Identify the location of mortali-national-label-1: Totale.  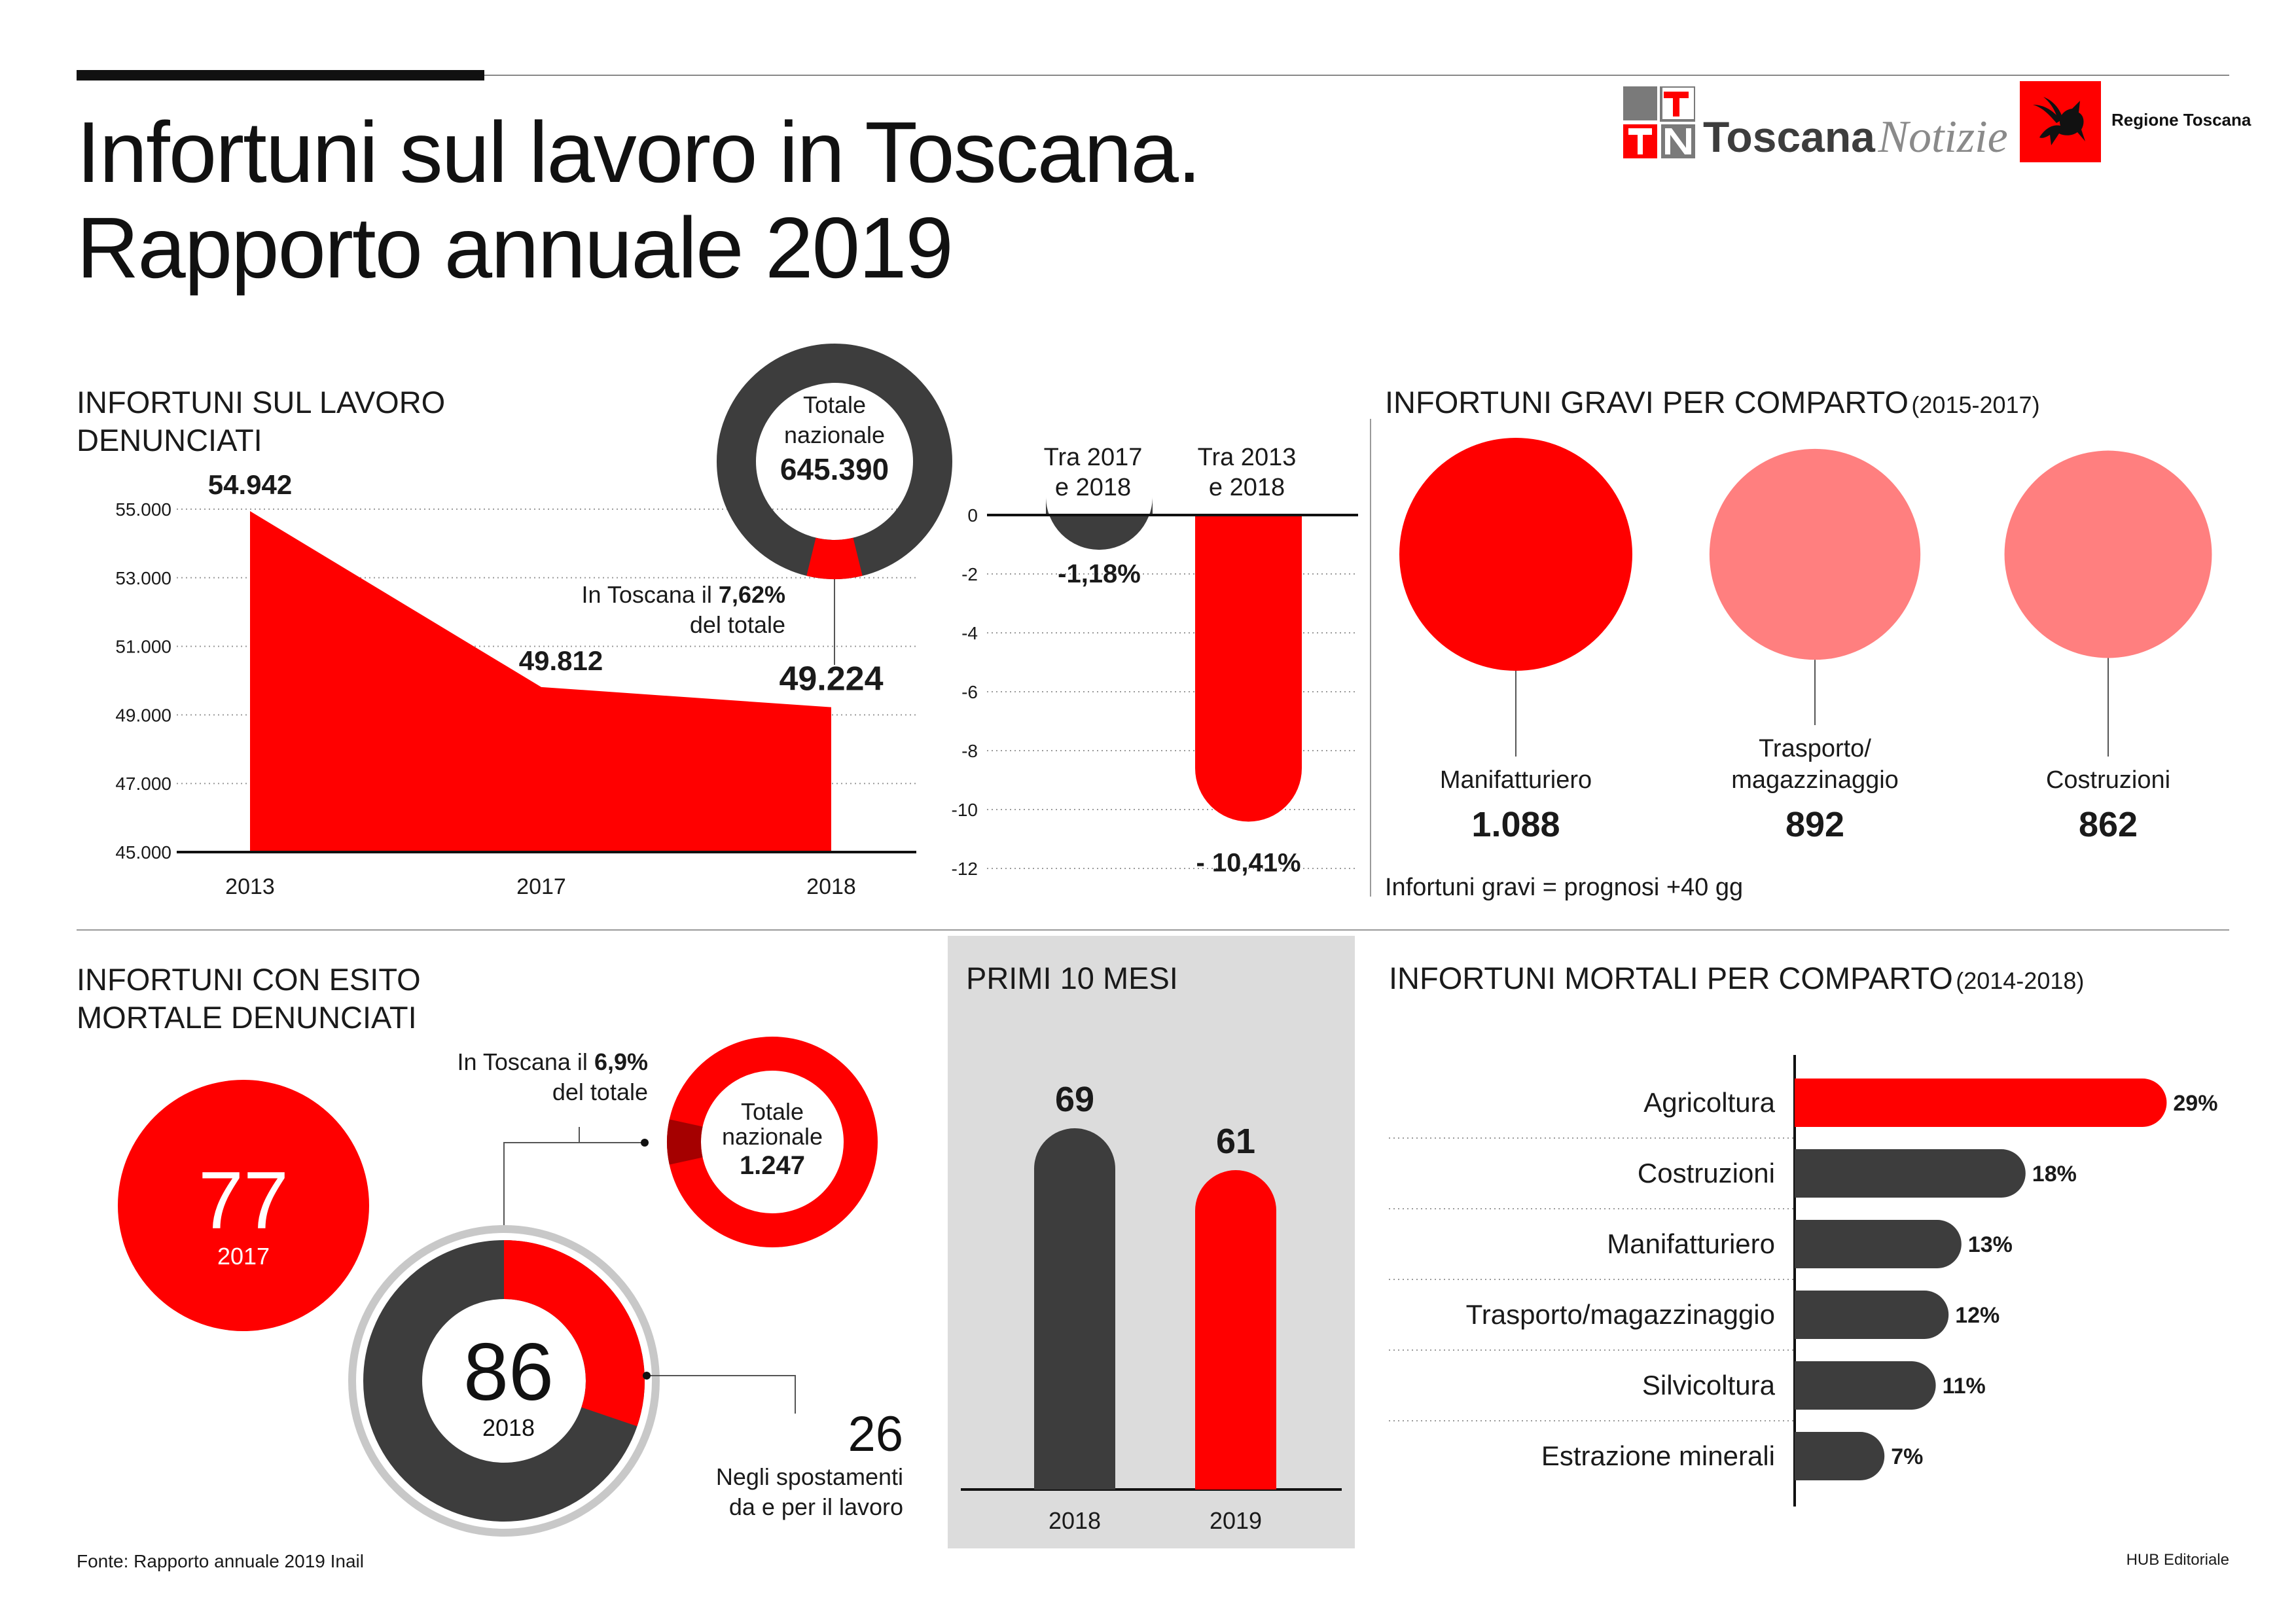
(772, 1111).